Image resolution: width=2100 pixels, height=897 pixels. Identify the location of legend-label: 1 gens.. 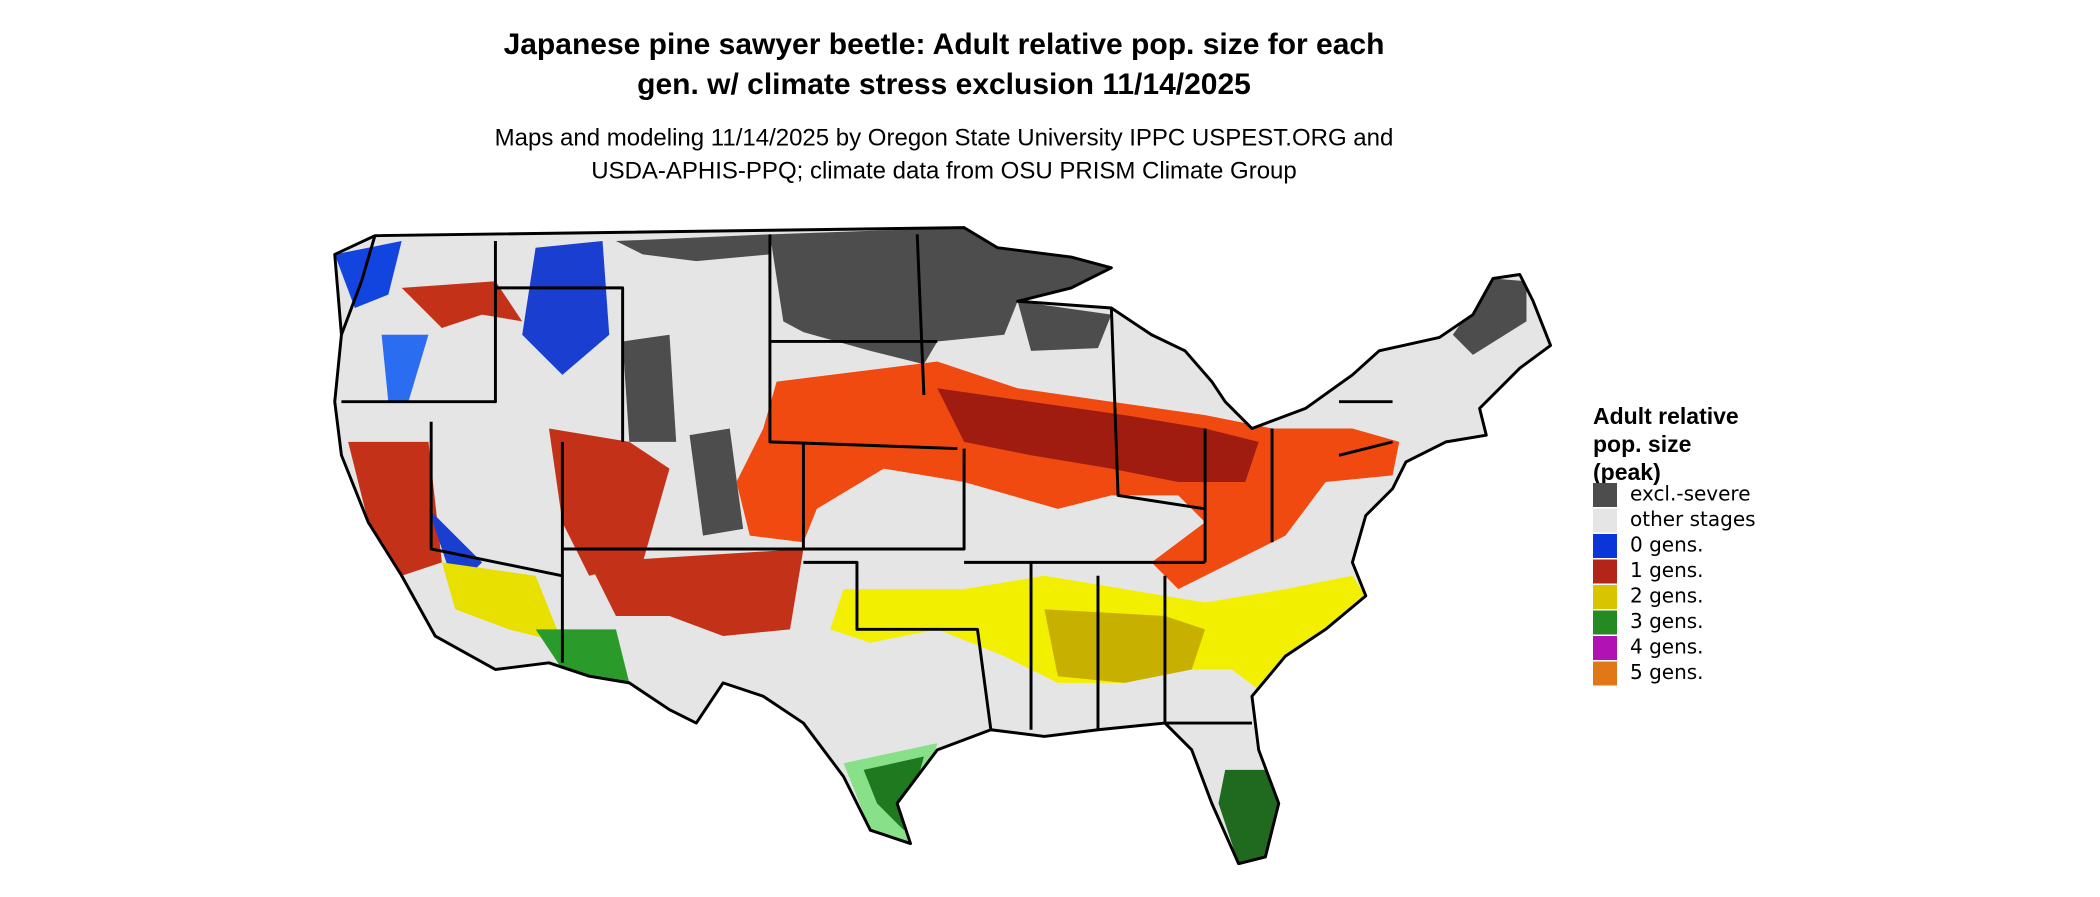
(1667, 570).